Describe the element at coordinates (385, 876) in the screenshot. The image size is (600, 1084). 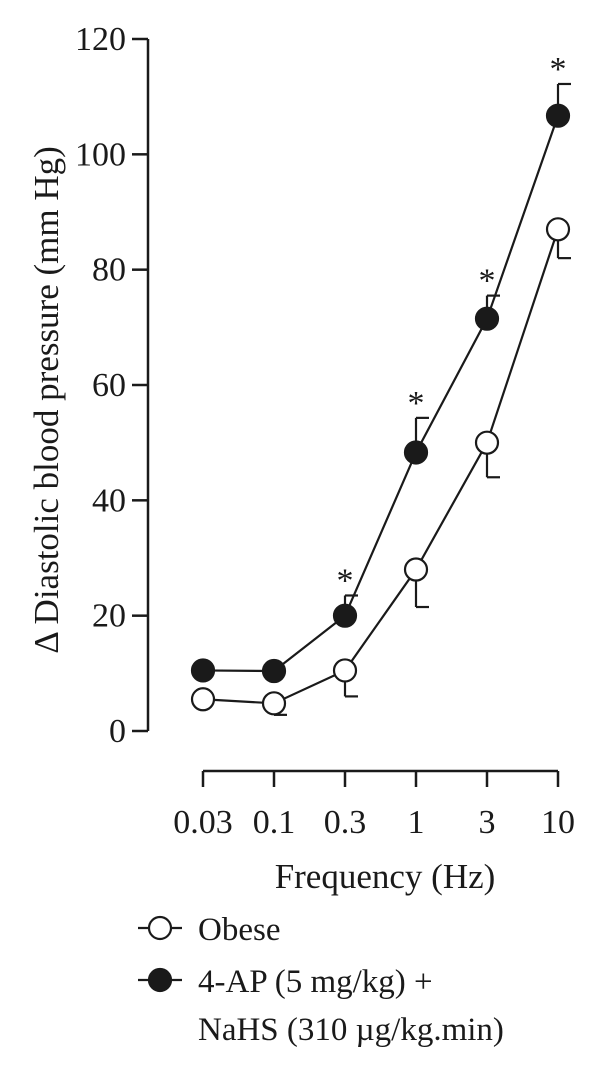
I see `x-axis-title: Frequency (Hz)` at that location.